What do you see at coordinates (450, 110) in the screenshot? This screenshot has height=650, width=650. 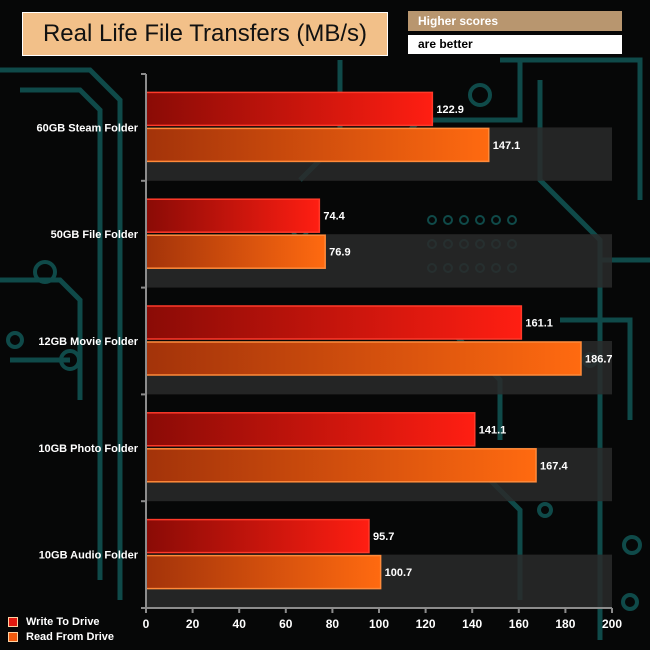 I see `data-label: 122.9` at bounding box center [450, 110].